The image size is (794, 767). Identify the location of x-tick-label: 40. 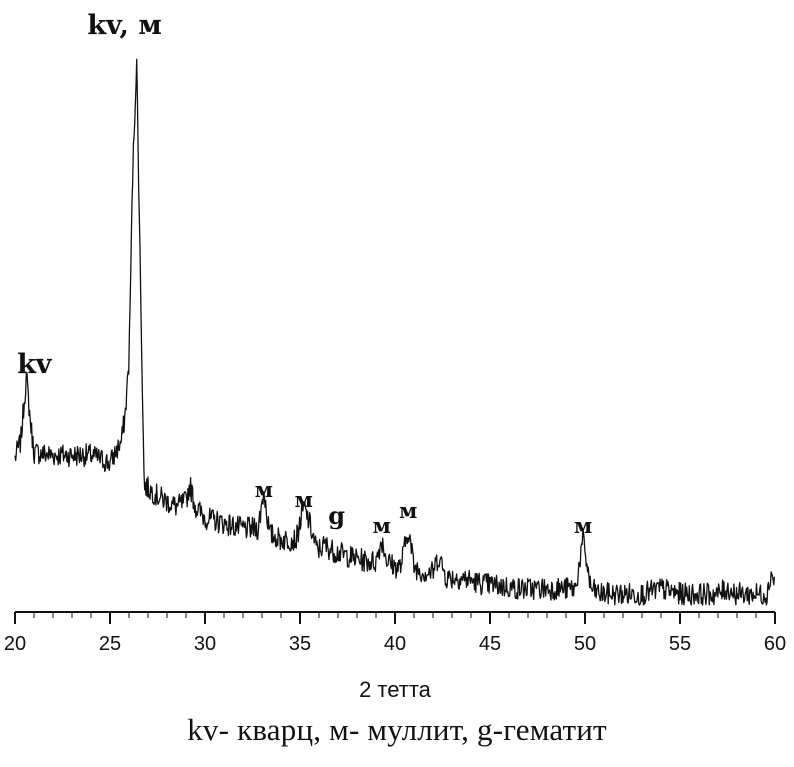
(395, 644).